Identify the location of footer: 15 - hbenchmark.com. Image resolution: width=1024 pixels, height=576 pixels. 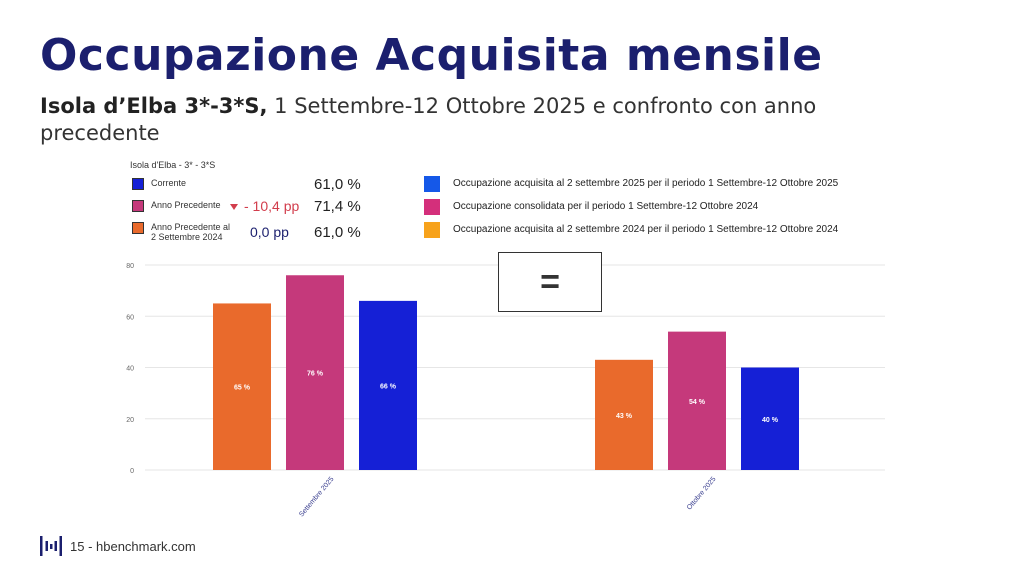
(118, 546).